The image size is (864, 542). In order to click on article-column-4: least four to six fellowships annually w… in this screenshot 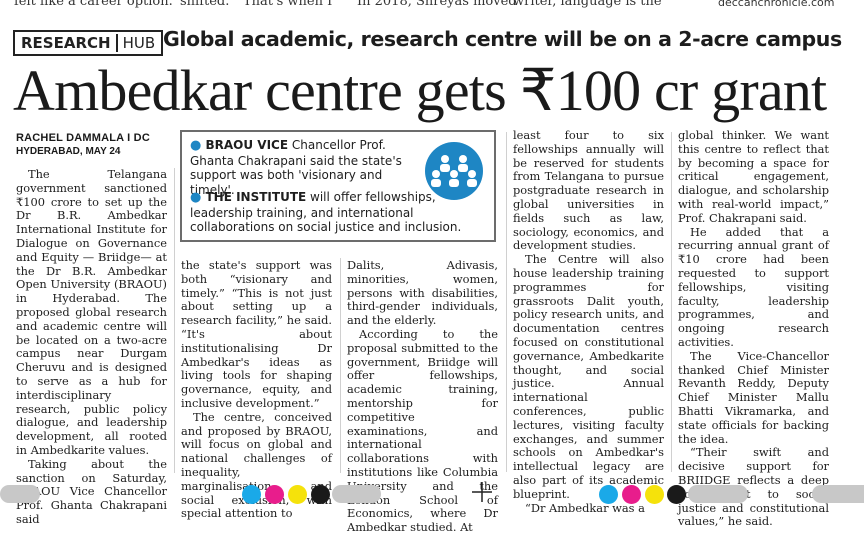, I will do `click(588, 321)`.